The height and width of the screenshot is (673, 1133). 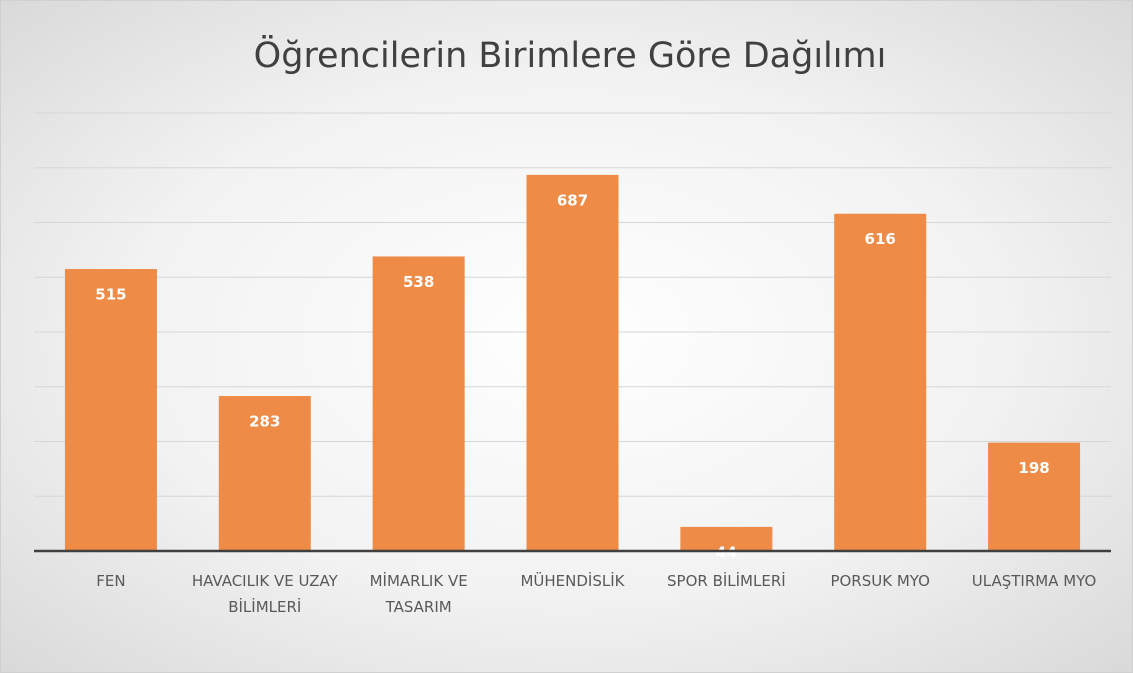 What do you see at coordinates (110, 295) in the screenshot?
I see `value-label: 515` at bounding box center [110, 295].